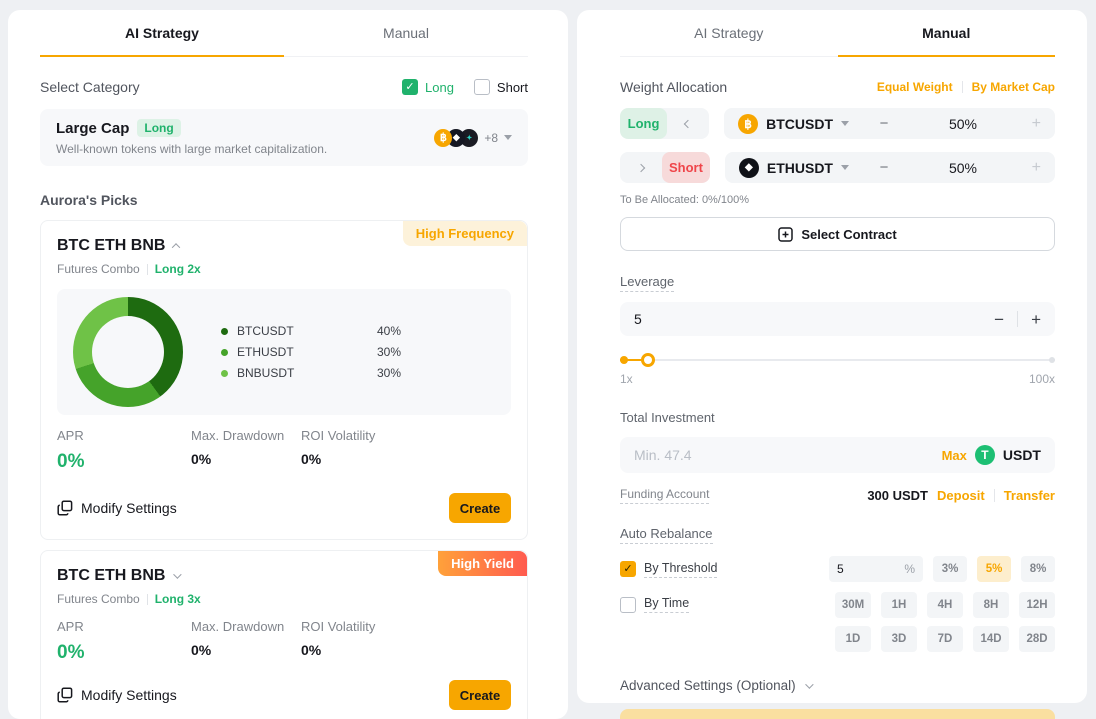 The image size is (1096, 719). What do you see at coordinates (853, 639) in the screenshot?
I see `time-chip-1d: 1D` at bounding box center [853, 639].